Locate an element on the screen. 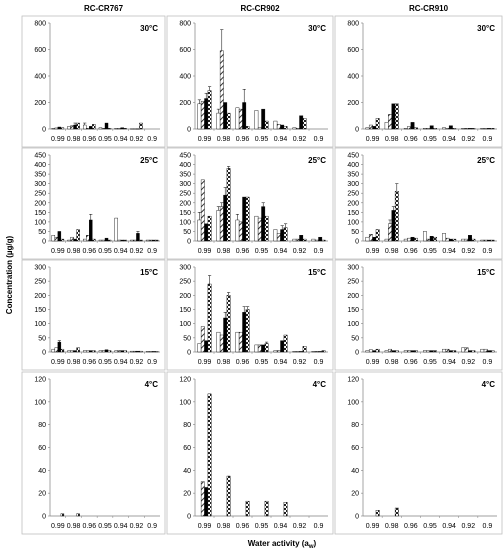 The width and height of the screenshot is (504, 550). y-tick-label: 200 is located at coordinates (40, 203).